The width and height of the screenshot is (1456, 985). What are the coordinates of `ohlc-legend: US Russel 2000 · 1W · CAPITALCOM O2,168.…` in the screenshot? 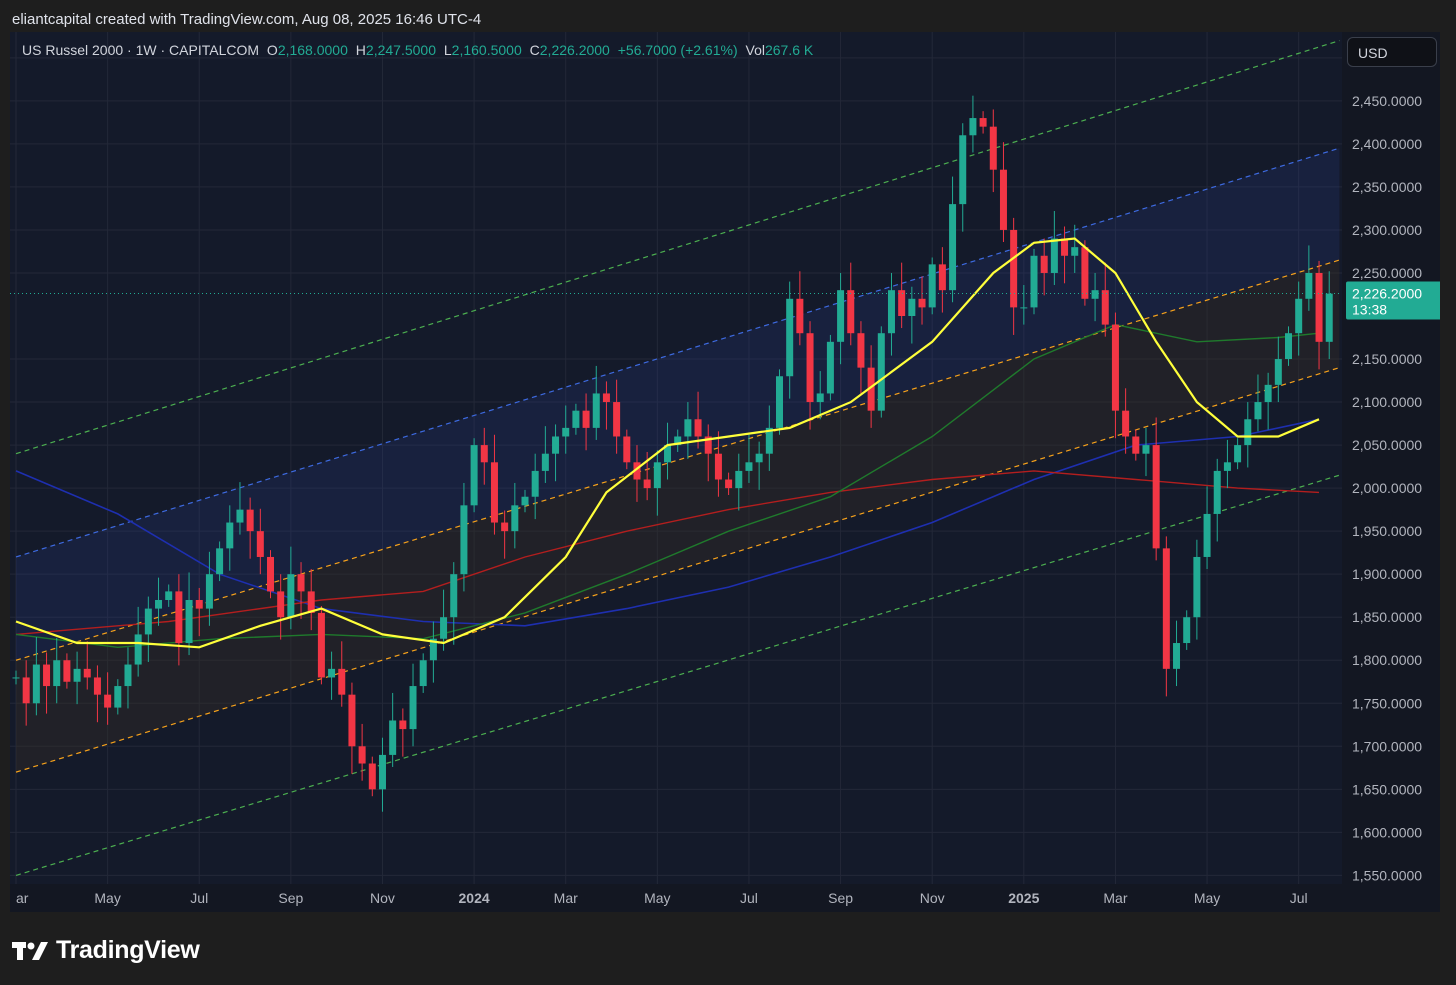 It's located at (419, 50).